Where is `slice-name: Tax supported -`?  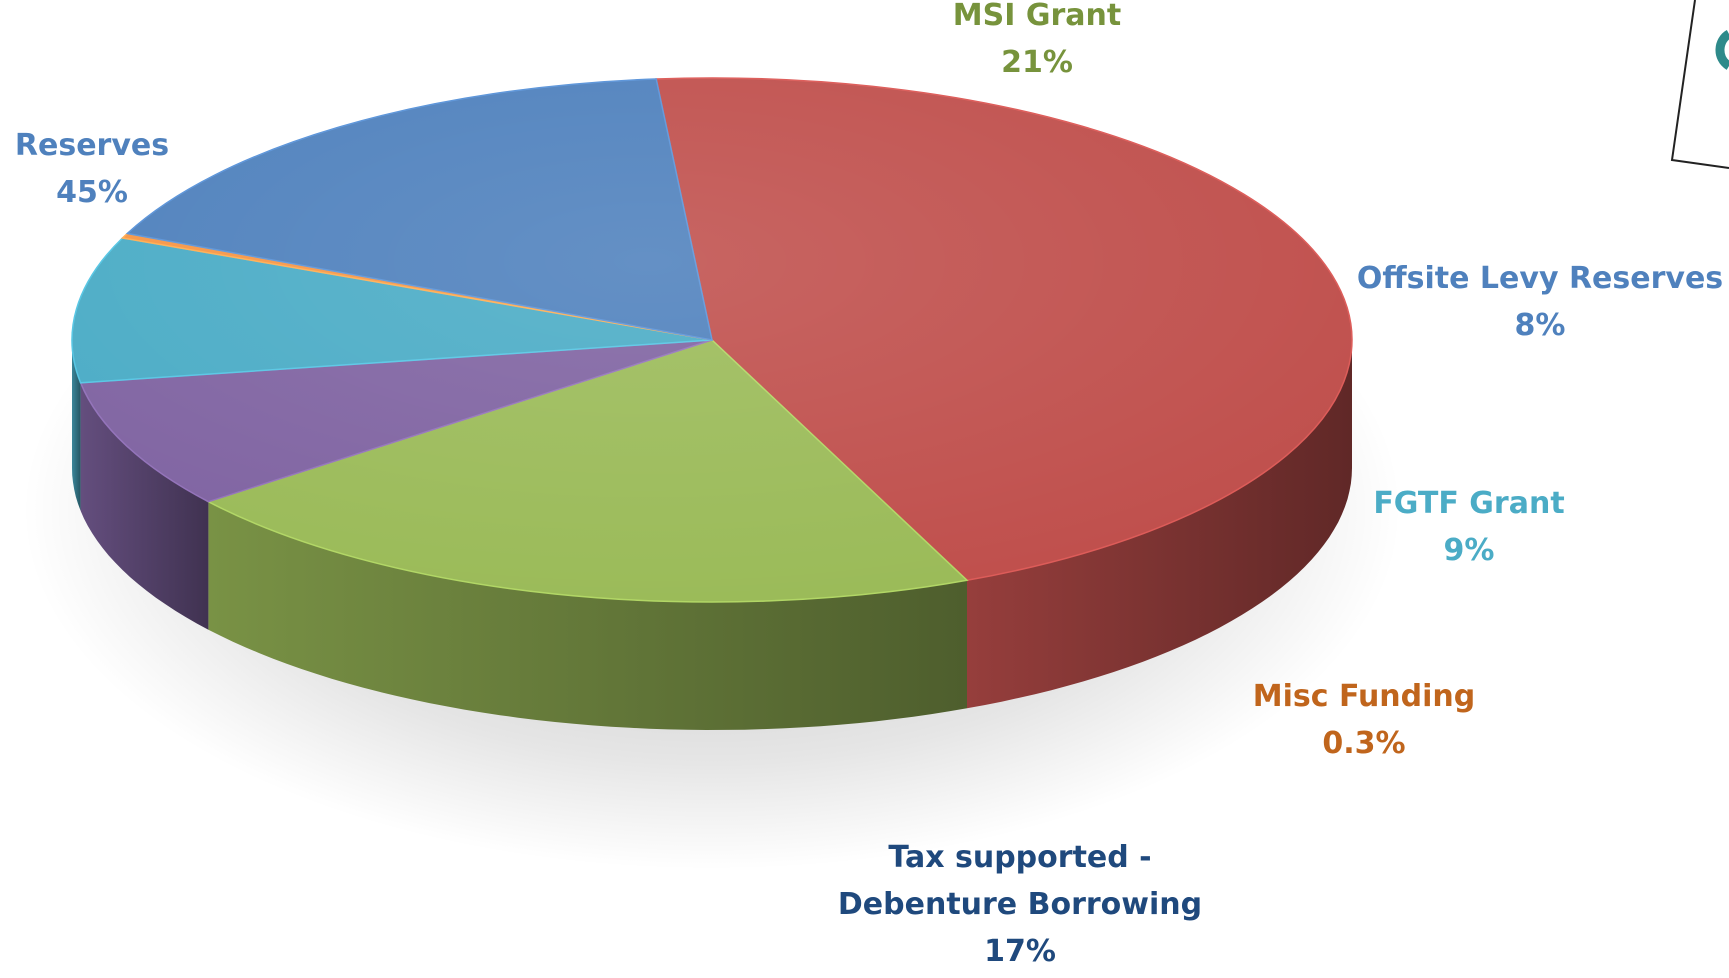 slice-name: Tax supported - is located at coordinates (1019, 857).